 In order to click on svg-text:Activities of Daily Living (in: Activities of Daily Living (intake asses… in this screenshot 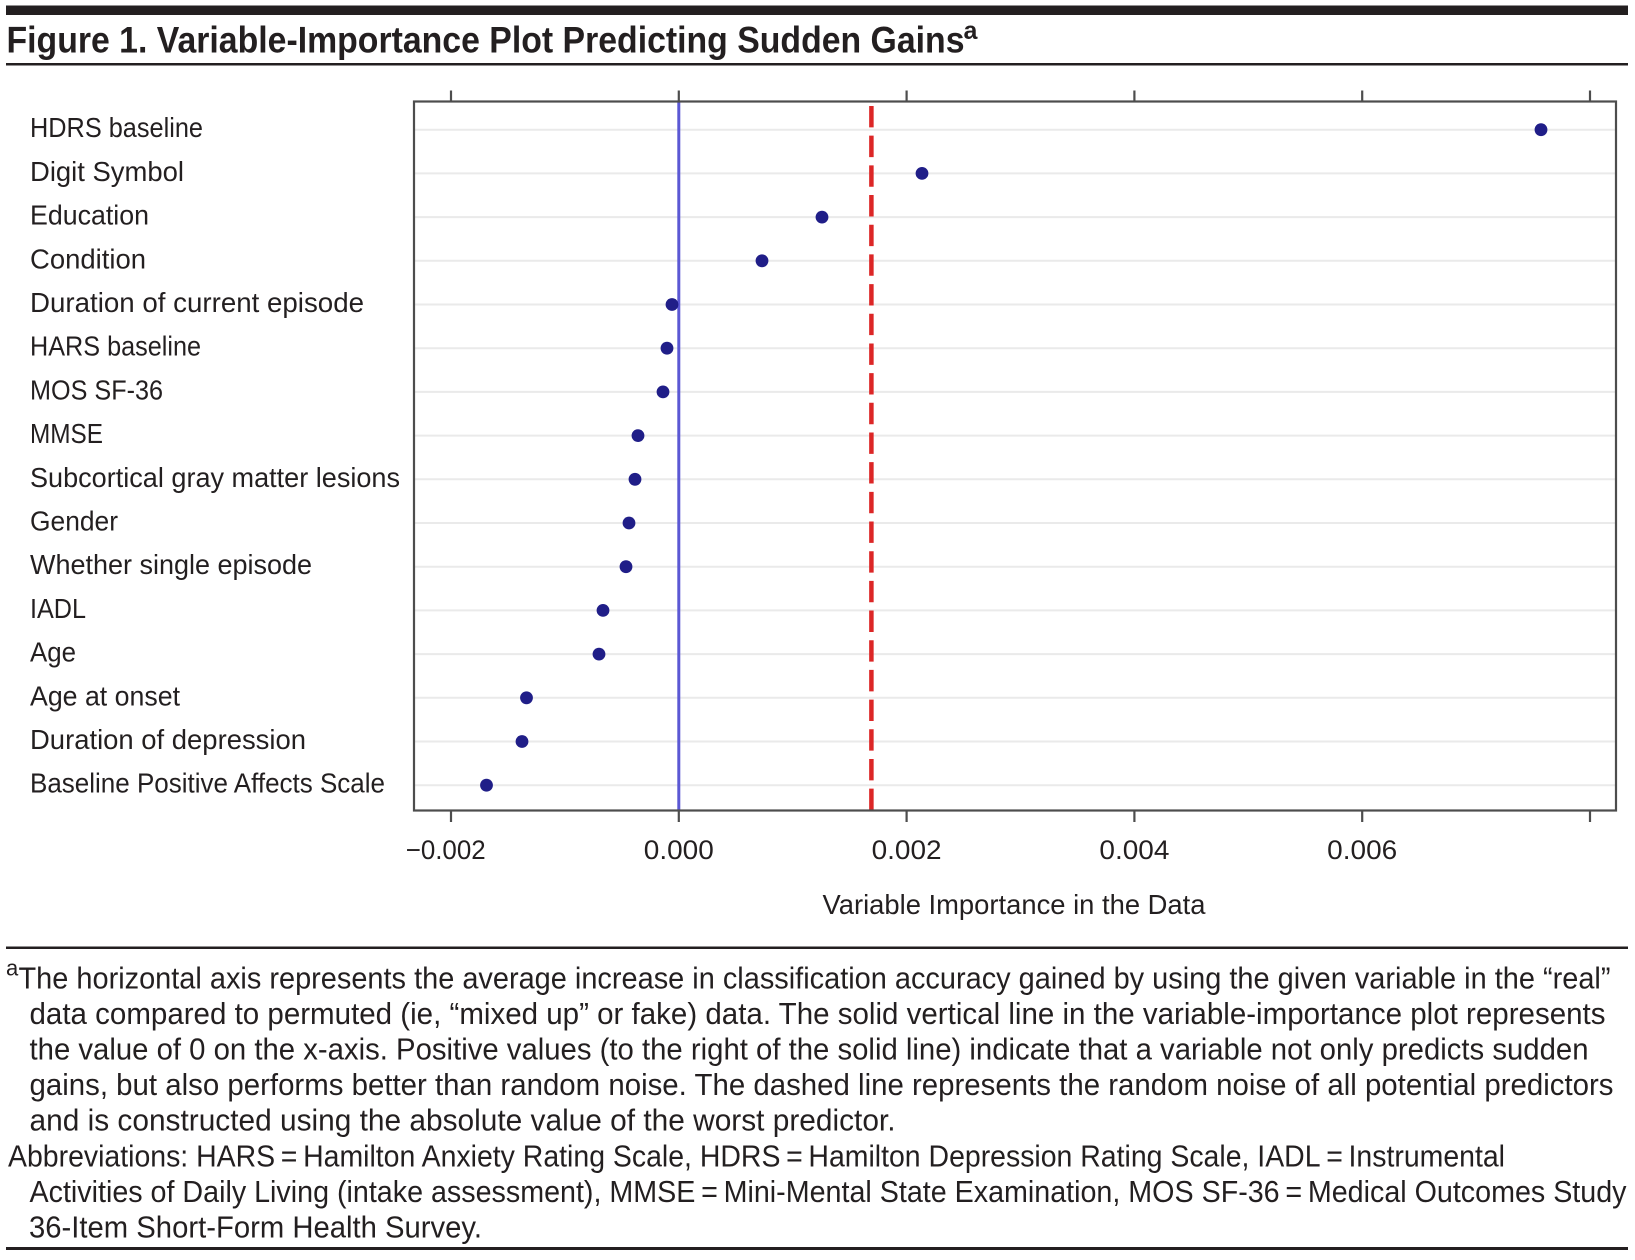, I will do `click(828, 1191)`.